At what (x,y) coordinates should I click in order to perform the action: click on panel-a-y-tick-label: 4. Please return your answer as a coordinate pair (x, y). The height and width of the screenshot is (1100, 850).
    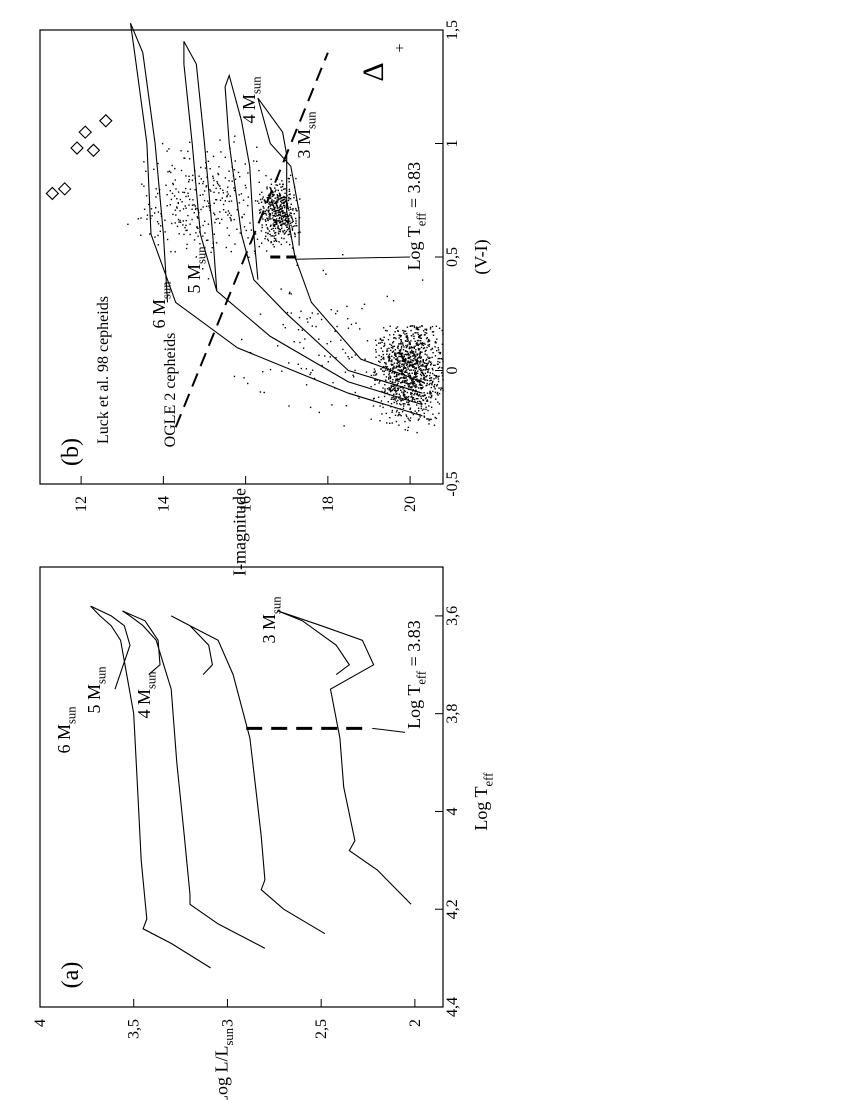
    Looking at the image, I should click on (40, 1023).